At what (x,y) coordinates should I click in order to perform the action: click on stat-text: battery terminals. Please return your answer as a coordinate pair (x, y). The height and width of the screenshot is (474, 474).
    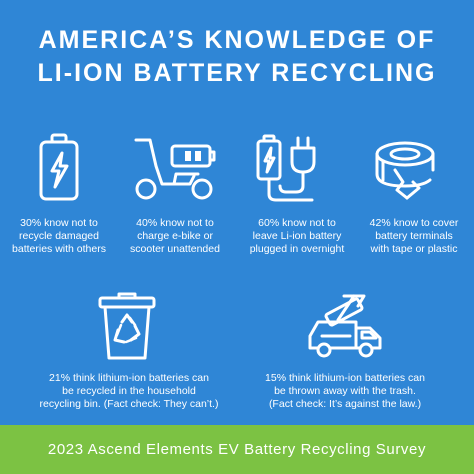
    Looking at the image, I should click on (414, 236).